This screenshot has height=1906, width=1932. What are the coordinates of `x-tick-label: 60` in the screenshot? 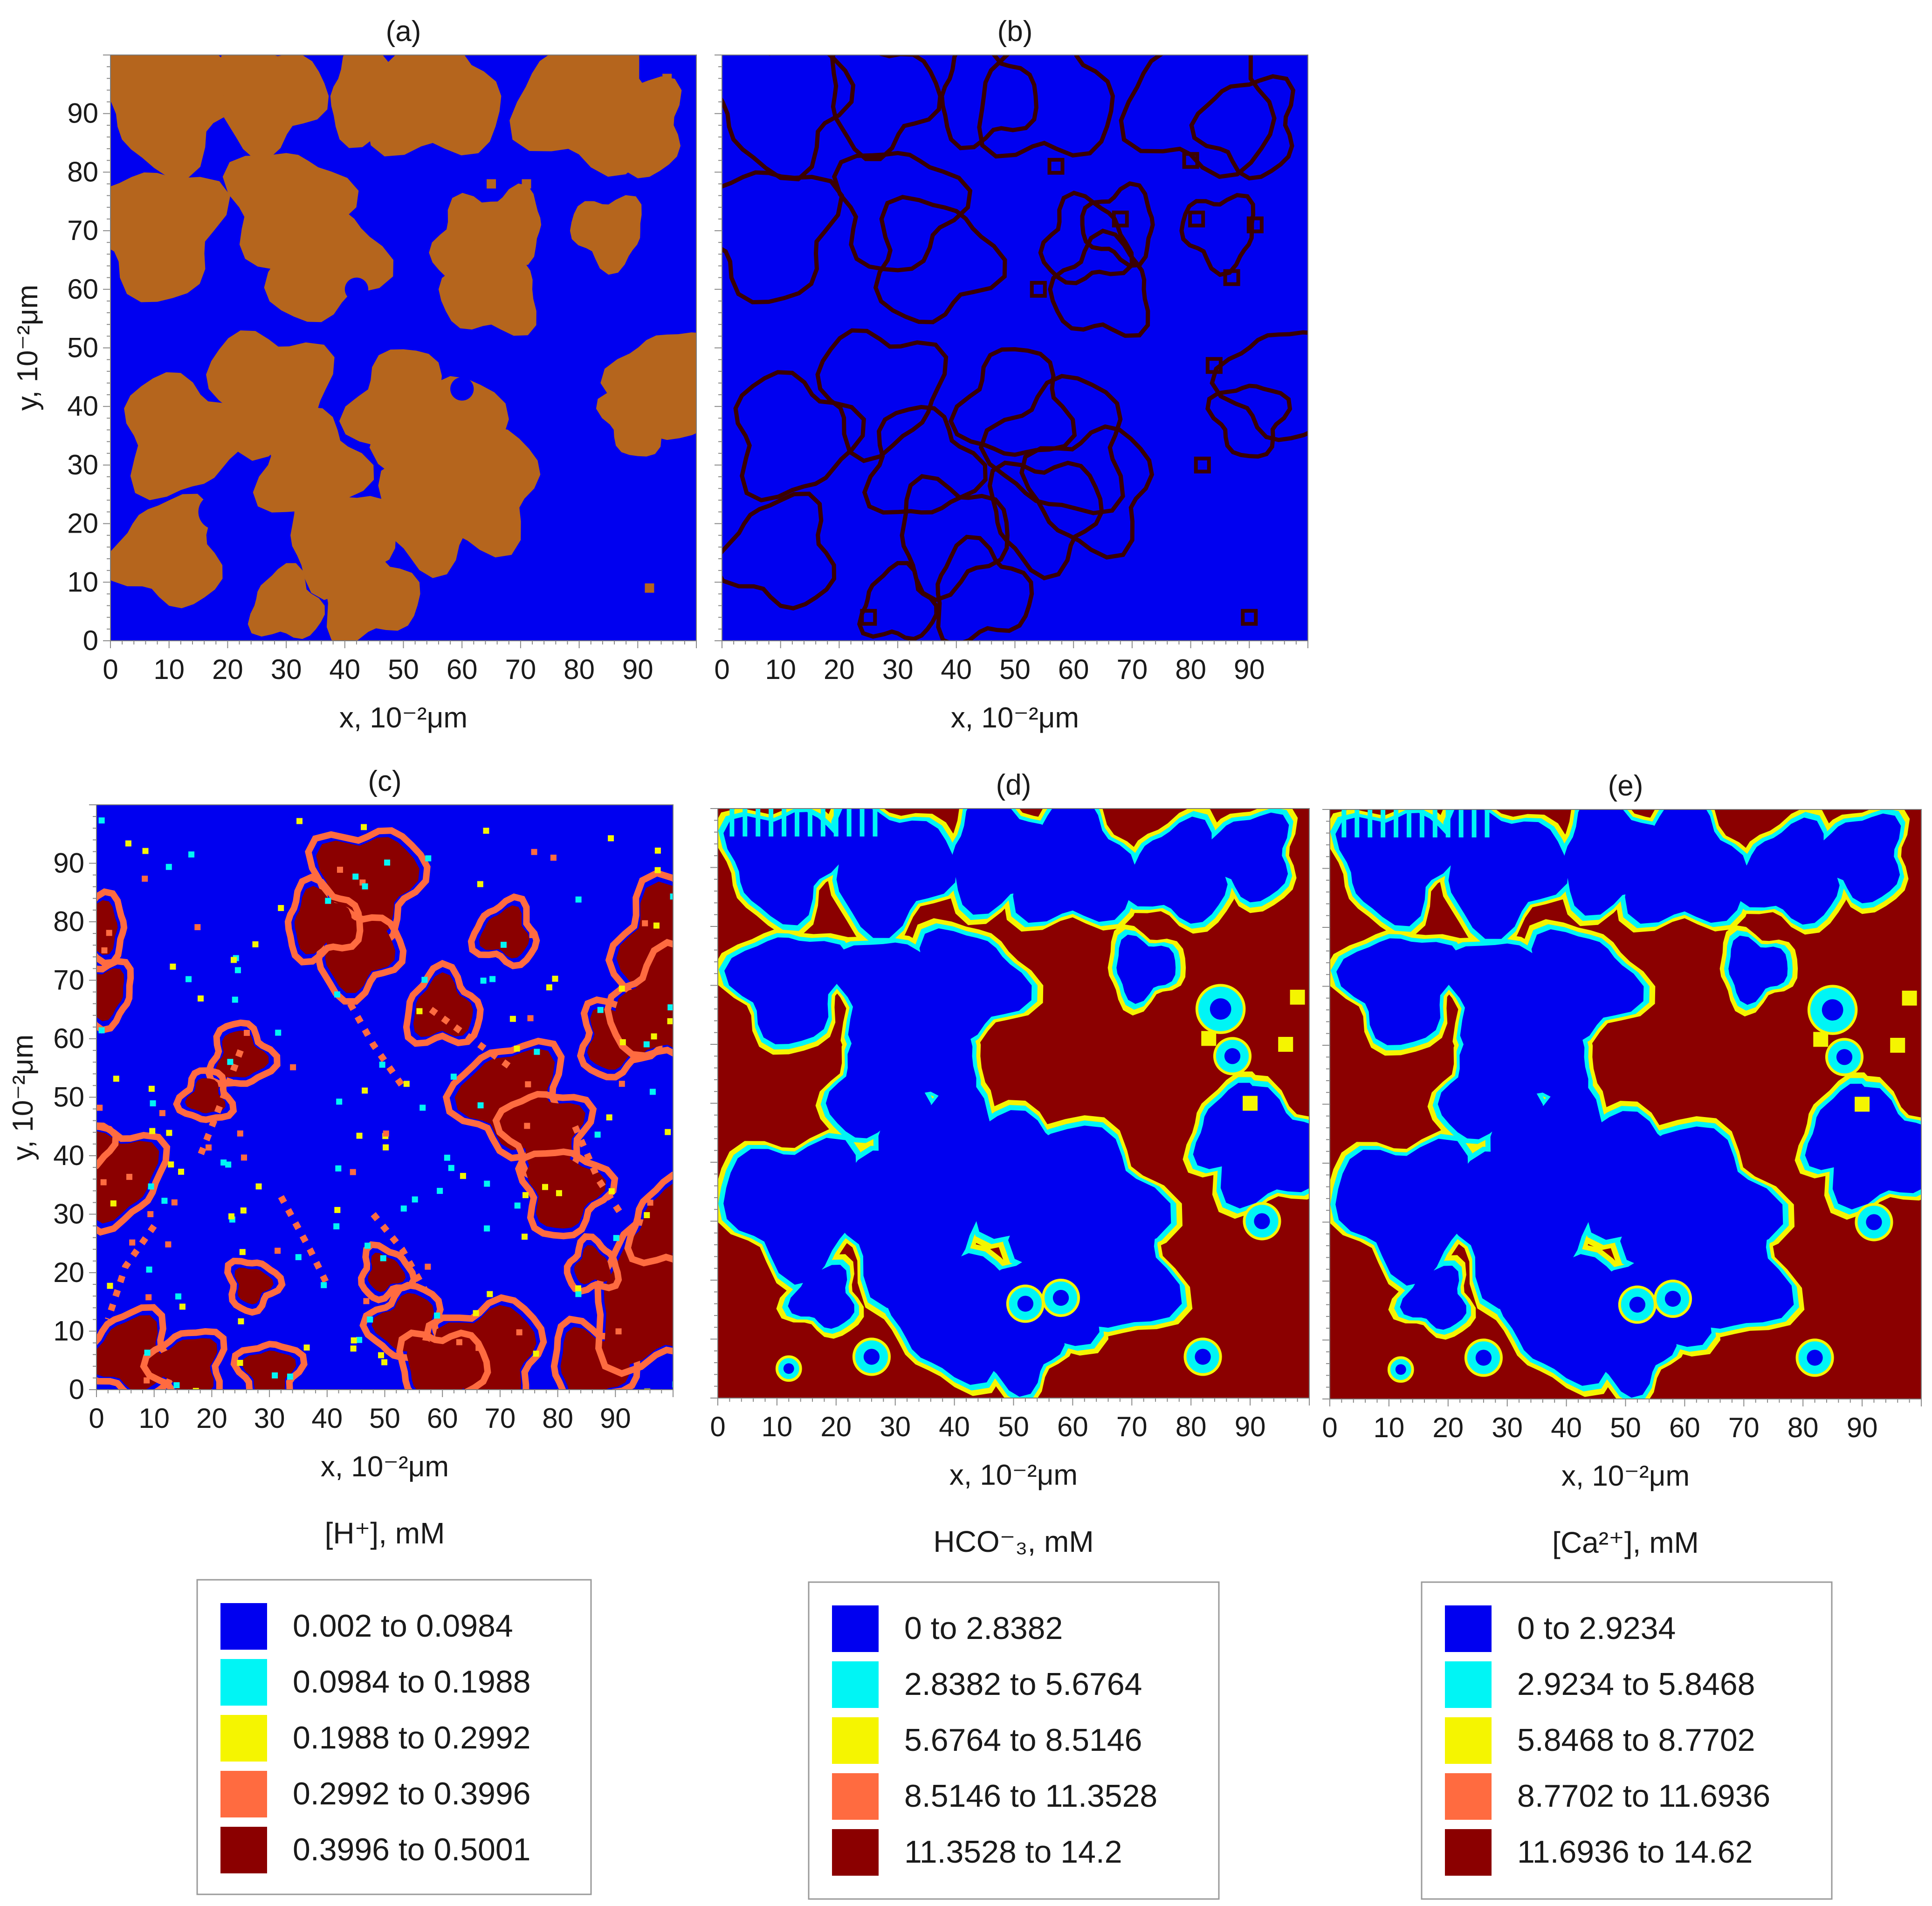 It's located at (442, 1418).